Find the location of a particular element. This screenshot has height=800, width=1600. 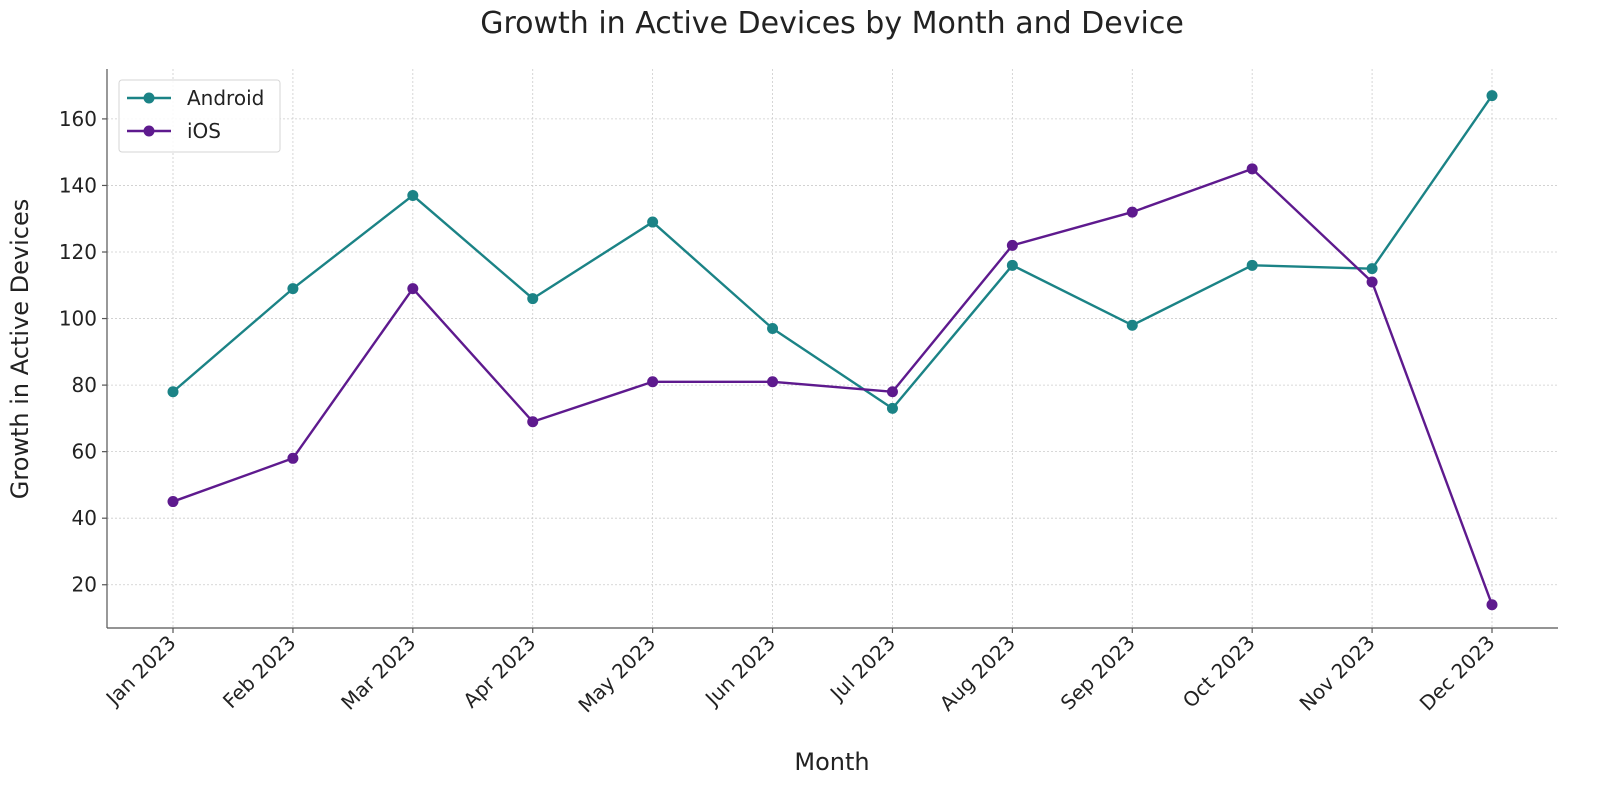

y-tick-label: 140 is located at coordinates (78, 185).